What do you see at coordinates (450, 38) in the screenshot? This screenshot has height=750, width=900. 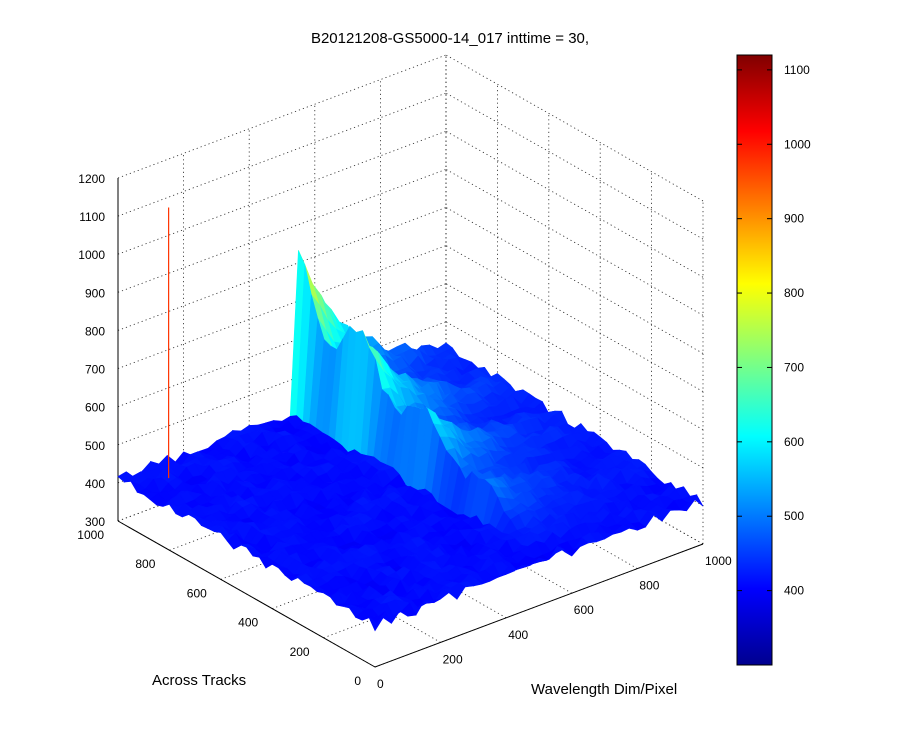 I see `chart-title: B20121208-GS5000-14_017 inttime = 30,` at bounding box center [450, 38].